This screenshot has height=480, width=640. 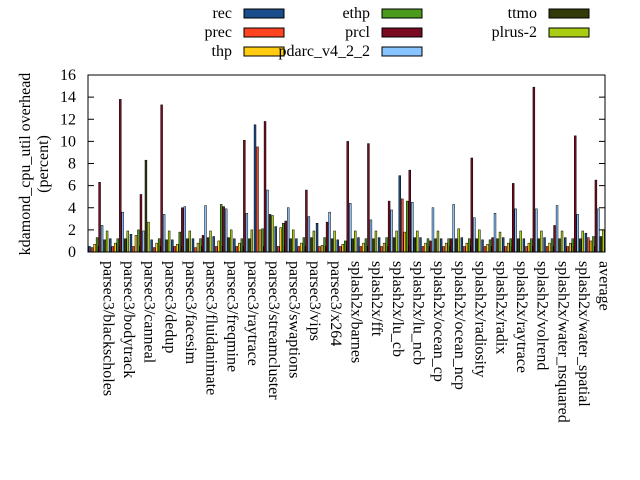 What do you see at coordinates (125, 245) in the screenshot?
I see `bar-ttmo-parsec3/bodytrack` at bounding box center [125, 245].